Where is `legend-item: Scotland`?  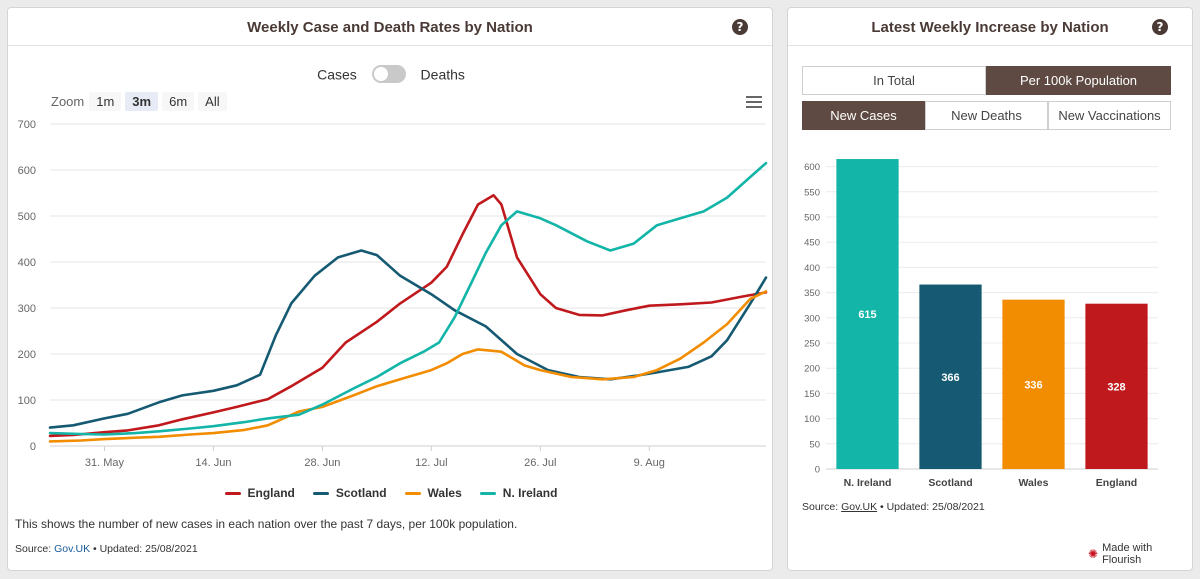
legend-item: Scotland is located at coordinates (349, 493).